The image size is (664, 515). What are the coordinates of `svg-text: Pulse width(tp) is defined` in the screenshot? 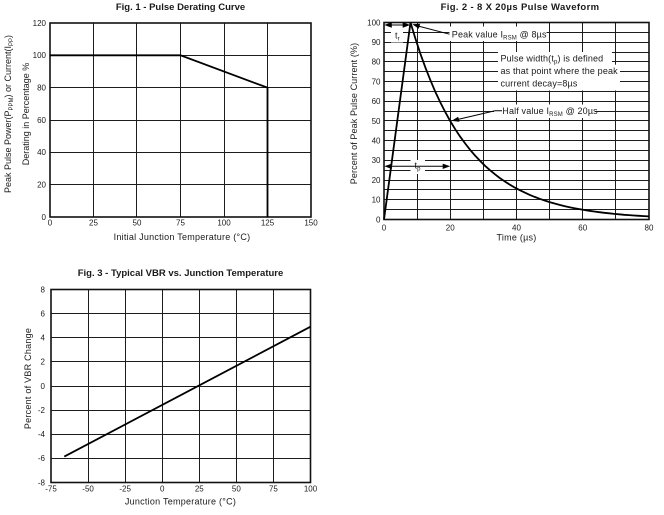 It's located at (552, 60).